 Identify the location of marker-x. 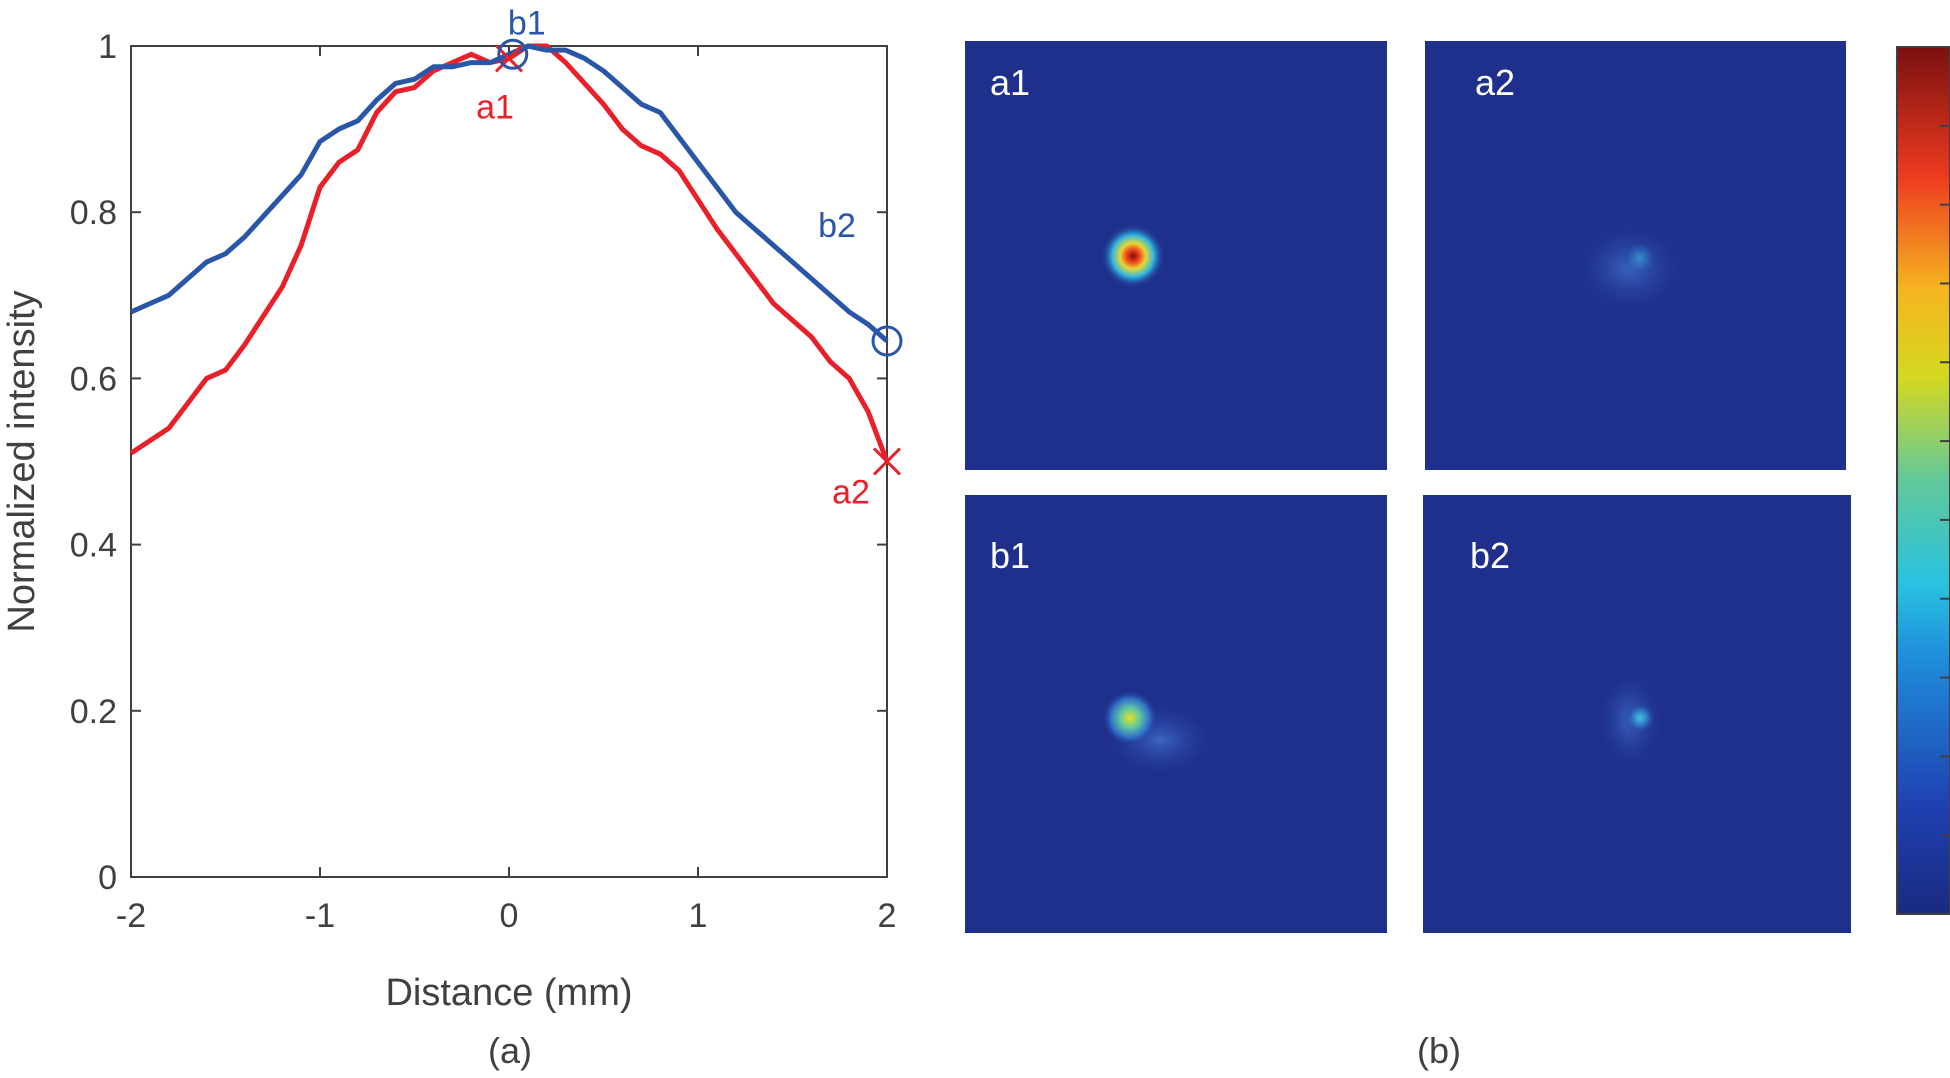
(887, 461).